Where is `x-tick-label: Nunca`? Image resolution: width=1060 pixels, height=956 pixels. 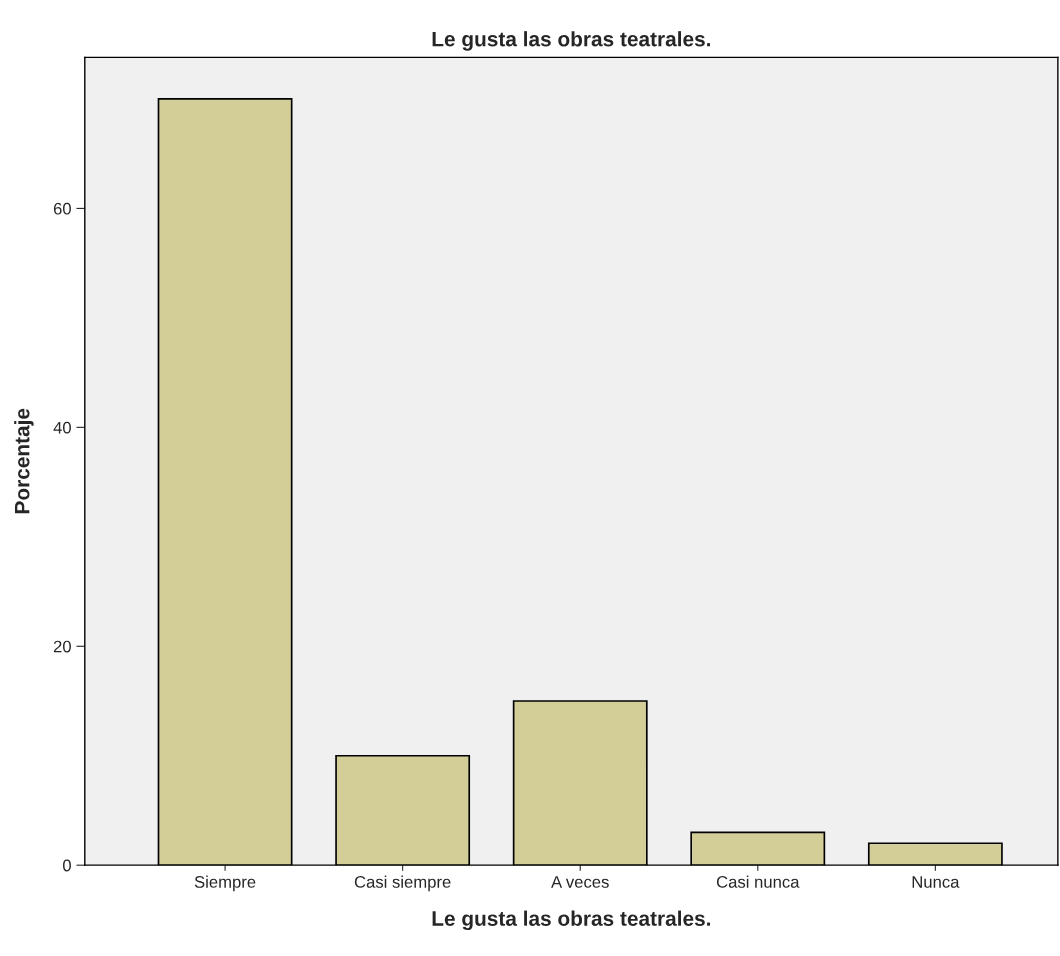 x-tick-label: Nunca is located at coordinates (936, 882).